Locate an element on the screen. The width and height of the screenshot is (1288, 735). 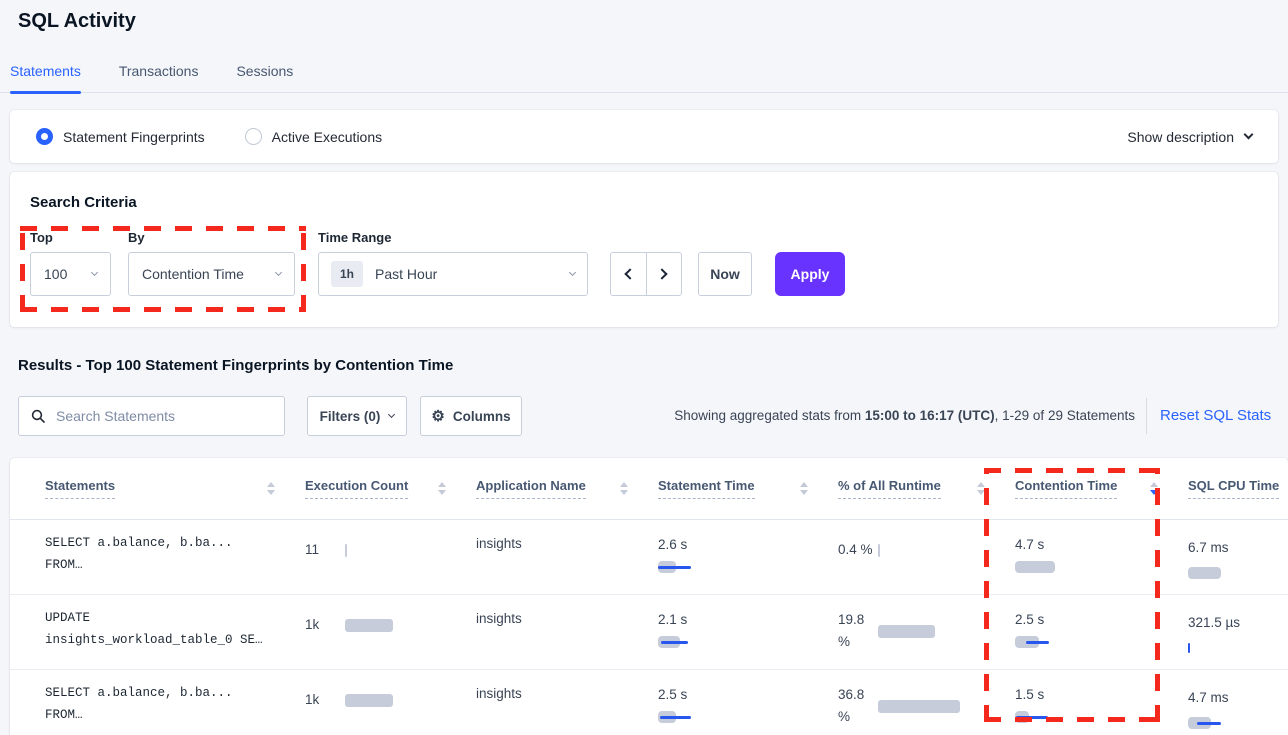
column-header-label: SQL CPU Time is located at coordinates (1234, 488).